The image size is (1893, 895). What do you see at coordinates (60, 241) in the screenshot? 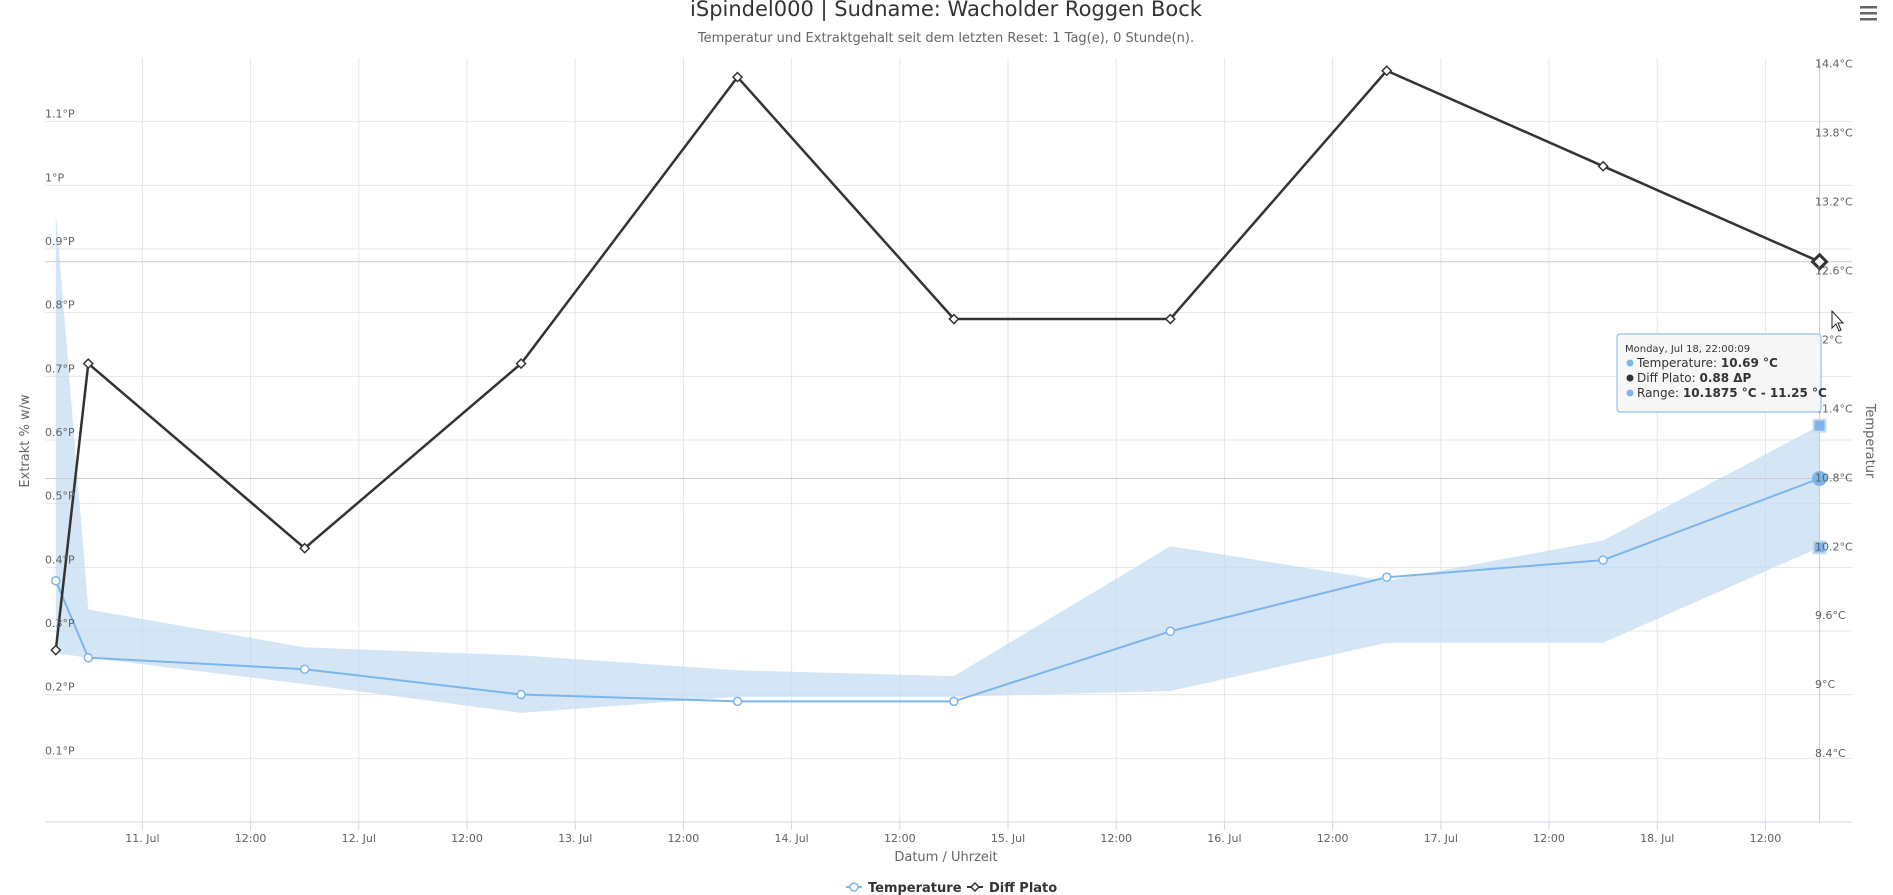
I see `y-left-tick-label: 0.9°P` at bounding box center [60, 241].